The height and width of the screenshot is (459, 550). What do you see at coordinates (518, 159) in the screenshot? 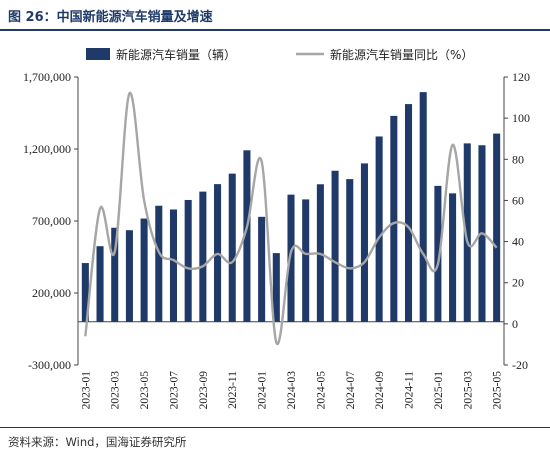
I see `right-tick-label: 80` at bounding box center [518, 159].